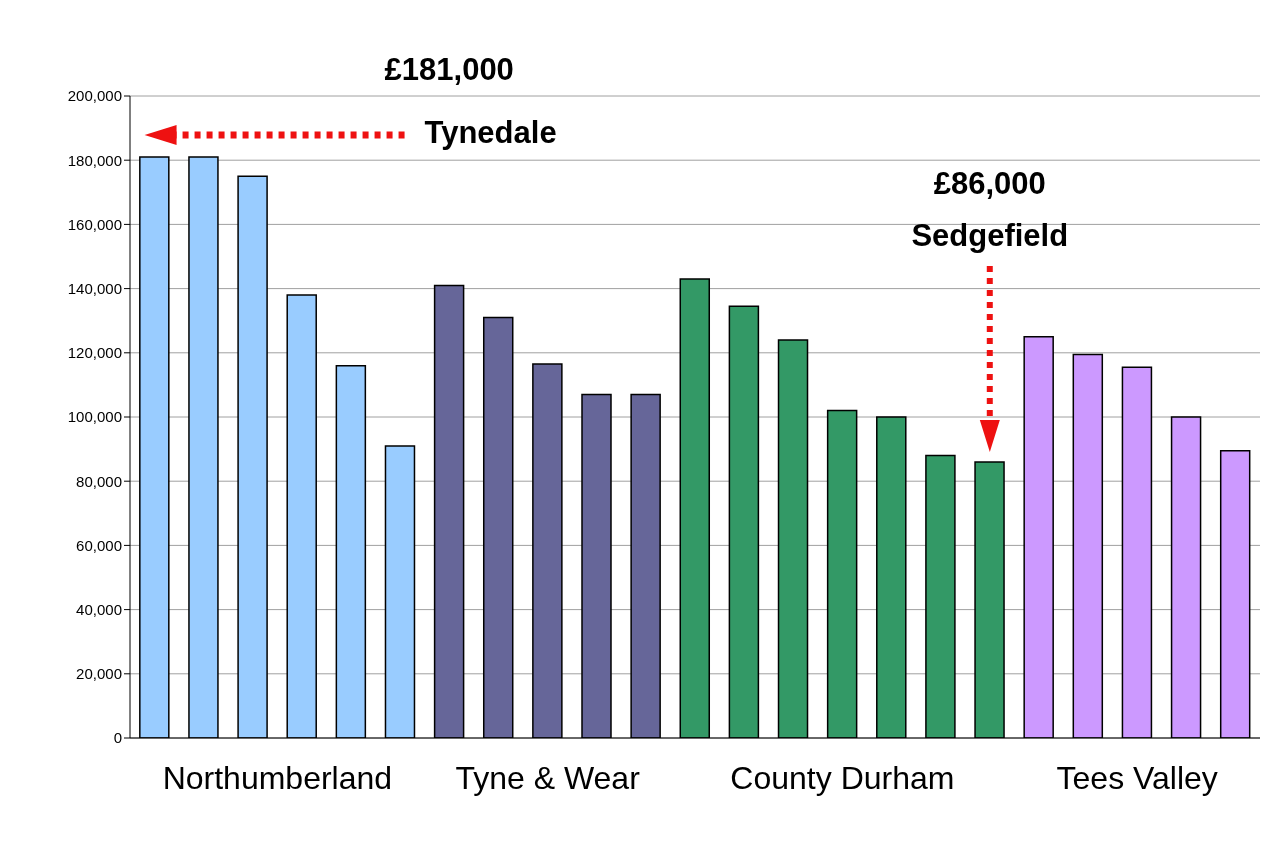 This screenshot has height=856, width=1275. I want to click on series-label: Tyne & Wear, so click(547, 778).